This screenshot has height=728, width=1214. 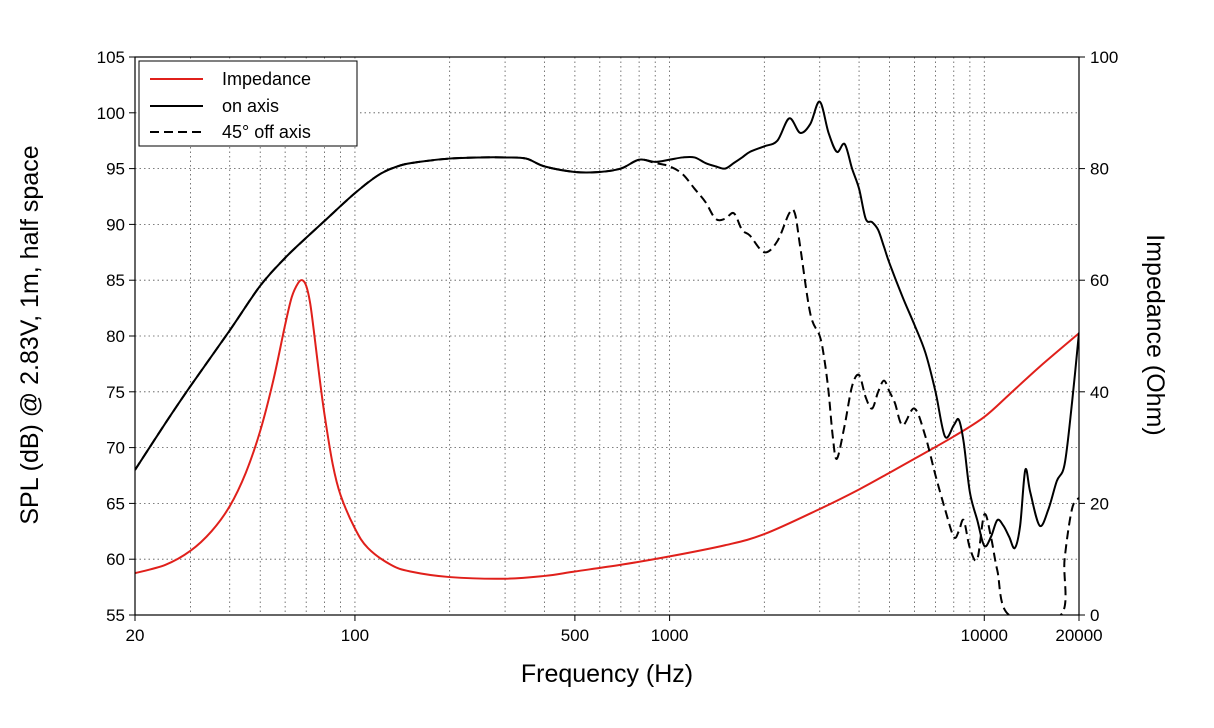 What do you see at coordinates (607, 674) in the screenshot?
I see `x-axis-title: Frequency (Hz)` at bounding box center [607, 674].